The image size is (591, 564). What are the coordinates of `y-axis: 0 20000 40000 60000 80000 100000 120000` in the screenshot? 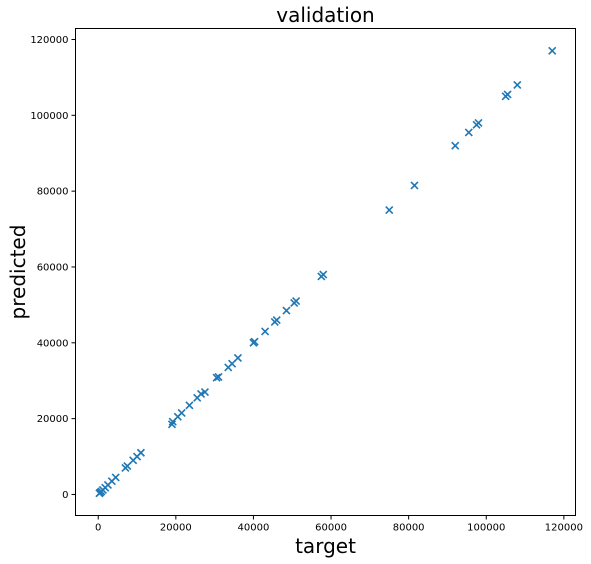 It's located at (53, 268).